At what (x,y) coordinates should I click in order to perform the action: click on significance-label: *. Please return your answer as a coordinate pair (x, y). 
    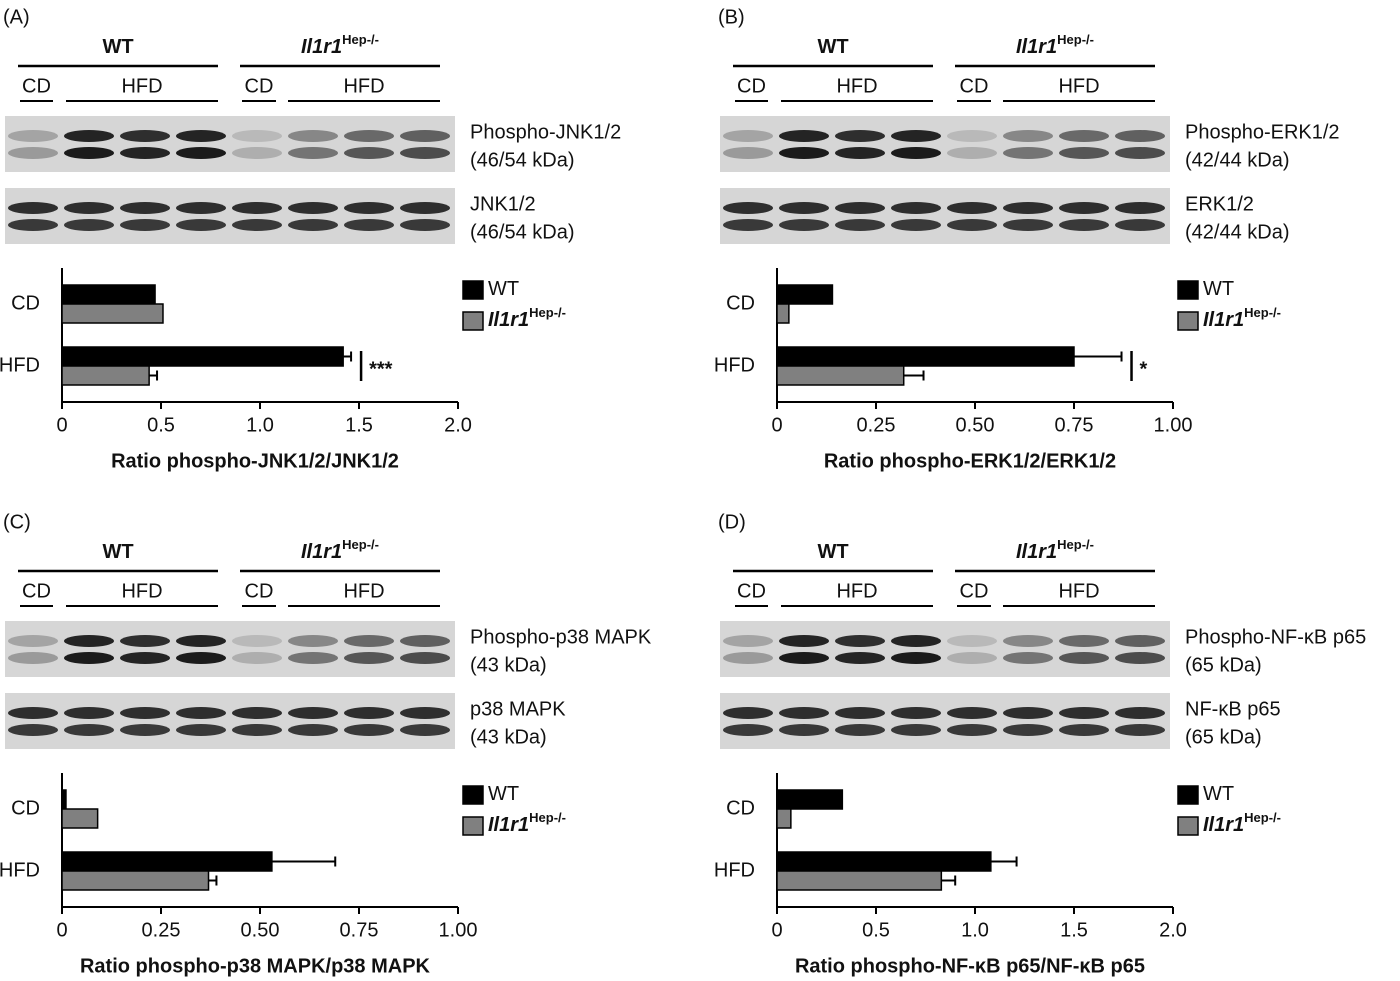
    Looking at the image, I should click on (1144, 369).